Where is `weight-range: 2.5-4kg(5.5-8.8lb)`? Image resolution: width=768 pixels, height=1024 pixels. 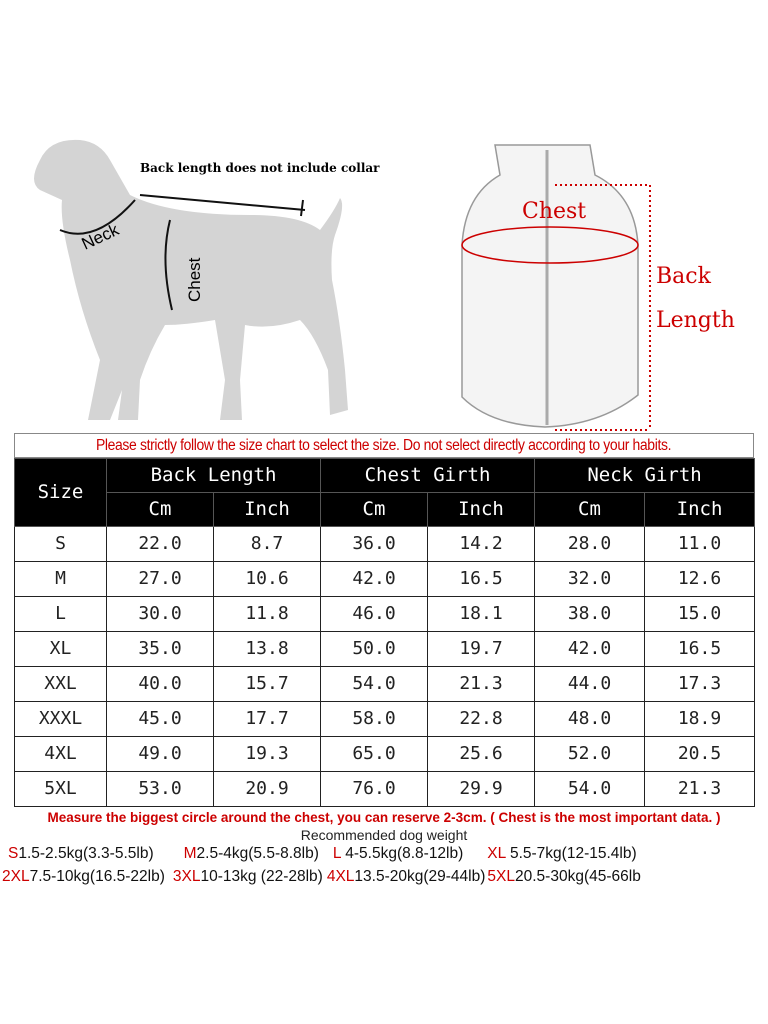 weight-range: 2.5-4kg(5.5-8.8lb) is located at coordinates (257, 853).